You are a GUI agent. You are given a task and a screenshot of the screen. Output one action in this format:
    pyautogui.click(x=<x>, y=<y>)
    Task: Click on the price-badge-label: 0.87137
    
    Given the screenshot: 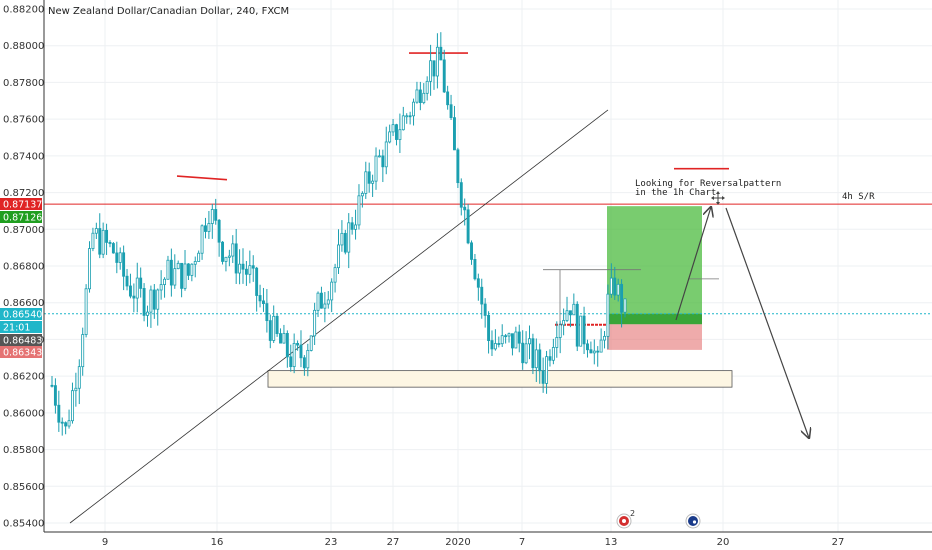 What is the action you would take?
    pyautogui.click(x=22, y=205)
    